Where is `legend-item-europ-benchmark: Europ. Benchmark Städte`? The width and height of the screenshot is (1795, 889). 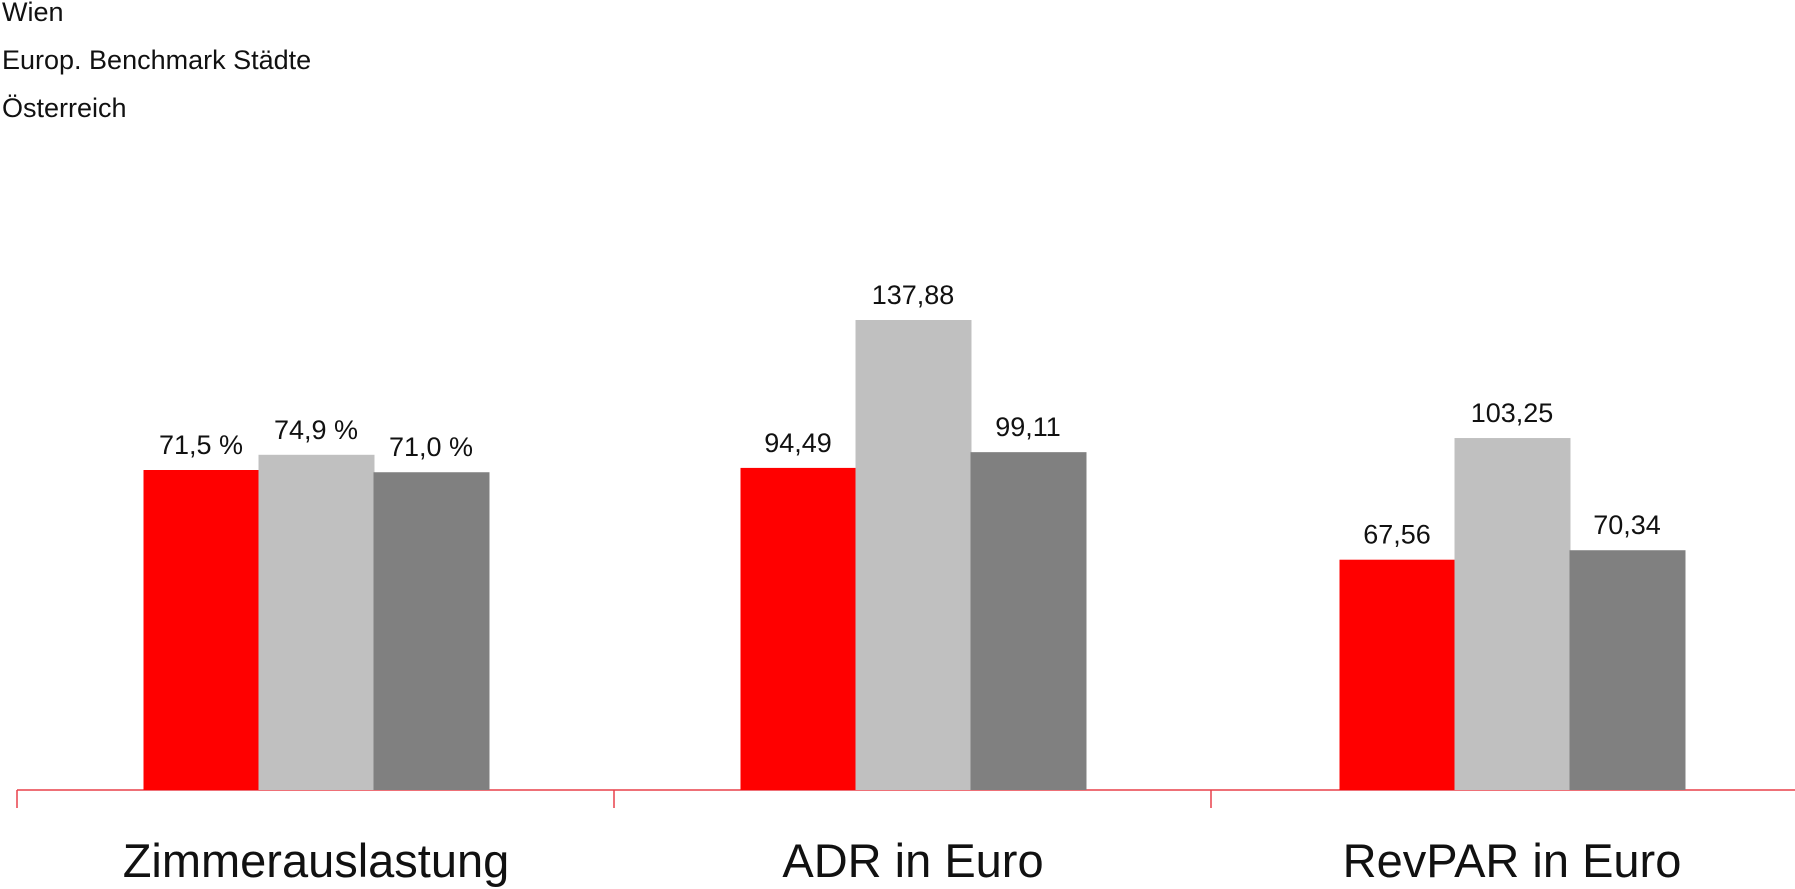 legend-item-europ-benchmark: Europ. Benchmark Städte is located at coordinates (157, 60).